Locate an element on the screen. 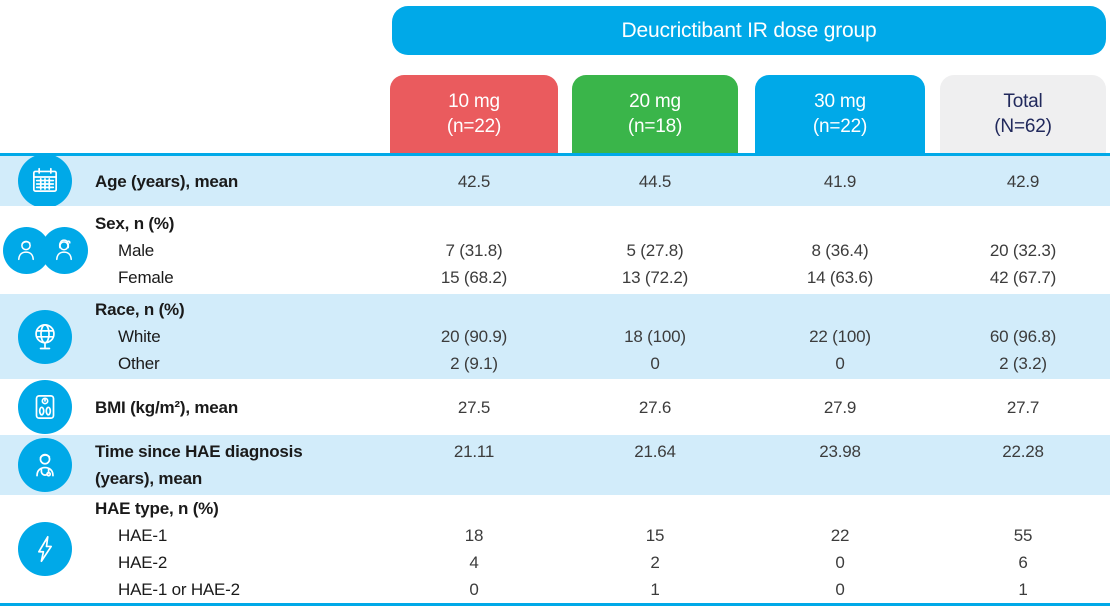 The image size is (1110, 611). row-label-hae: HAE type, n (%) HAE-1 HAE-2 HAE-1 or HAE-2 is located at coordinates (240, 549).